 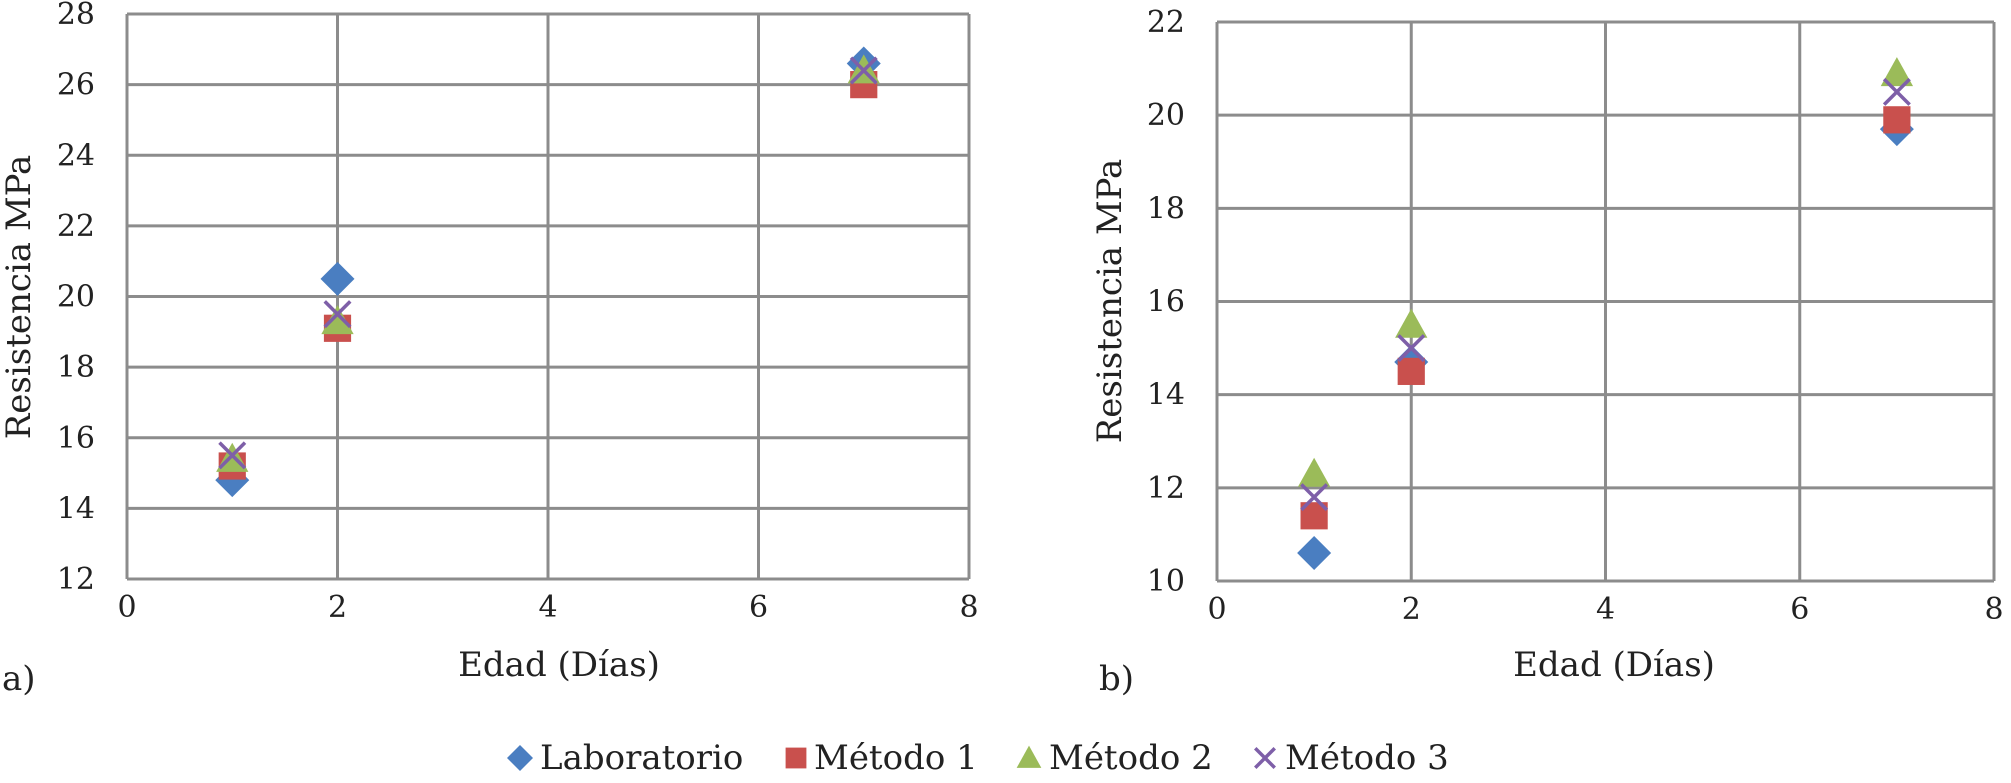 What do you see at coordinates (76, 367) in the screenshot?
I see `chart-a-y-tick-label: 18` at bounding box center [76, 367].